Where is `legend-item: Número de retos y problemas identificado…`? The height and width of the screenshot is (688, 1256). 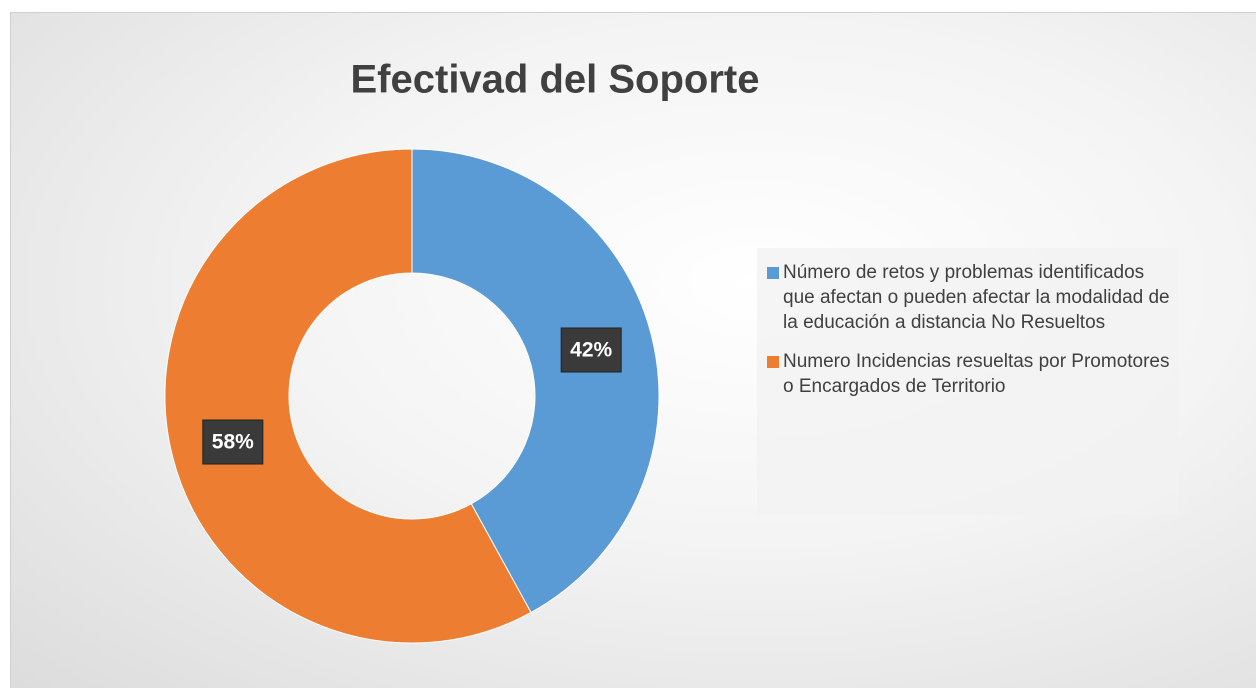 legend-item: Número de retos y problemas identificado… is located at coordinates (968, 297).